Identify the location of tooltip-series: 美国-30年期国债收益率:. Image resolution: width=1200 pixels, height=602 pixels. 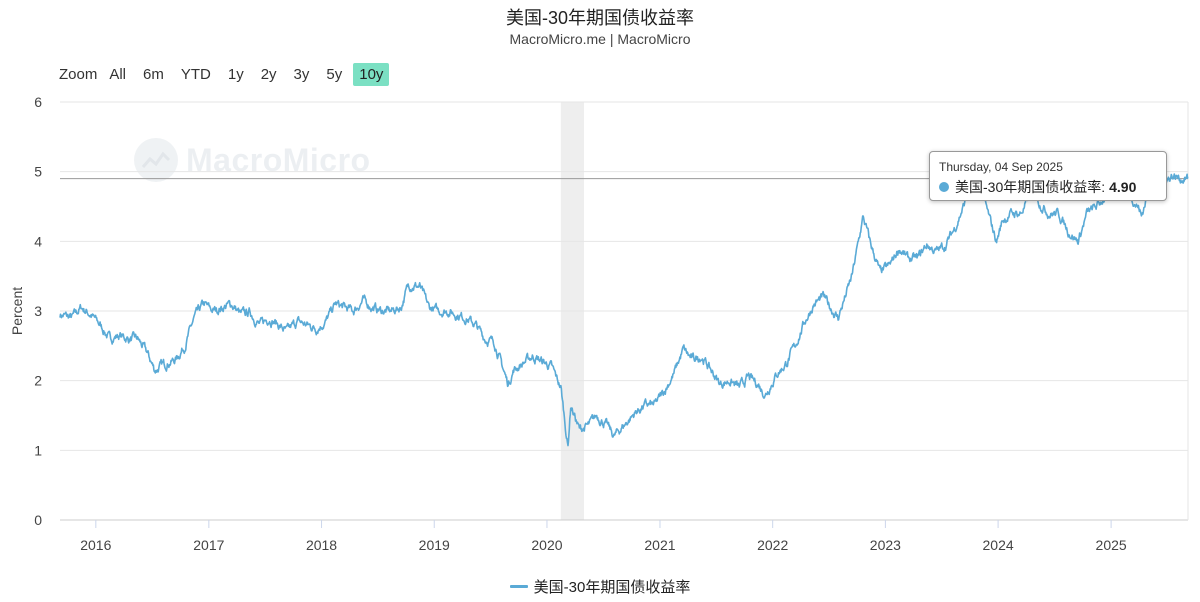
(1030, 187).